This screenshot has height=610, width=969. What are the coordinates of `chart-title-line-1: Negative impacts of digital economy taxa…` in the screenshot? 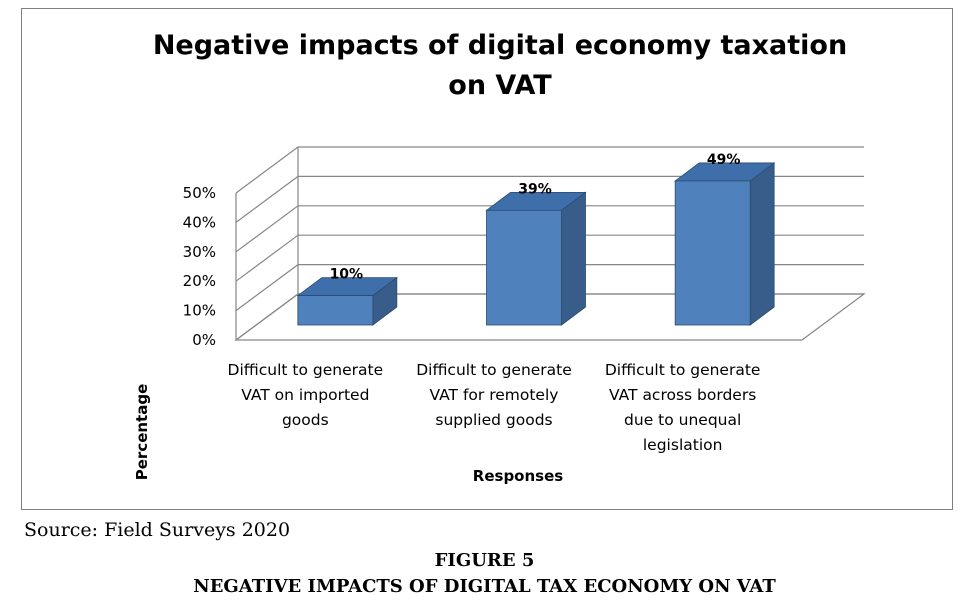 It's located at (500, 45).